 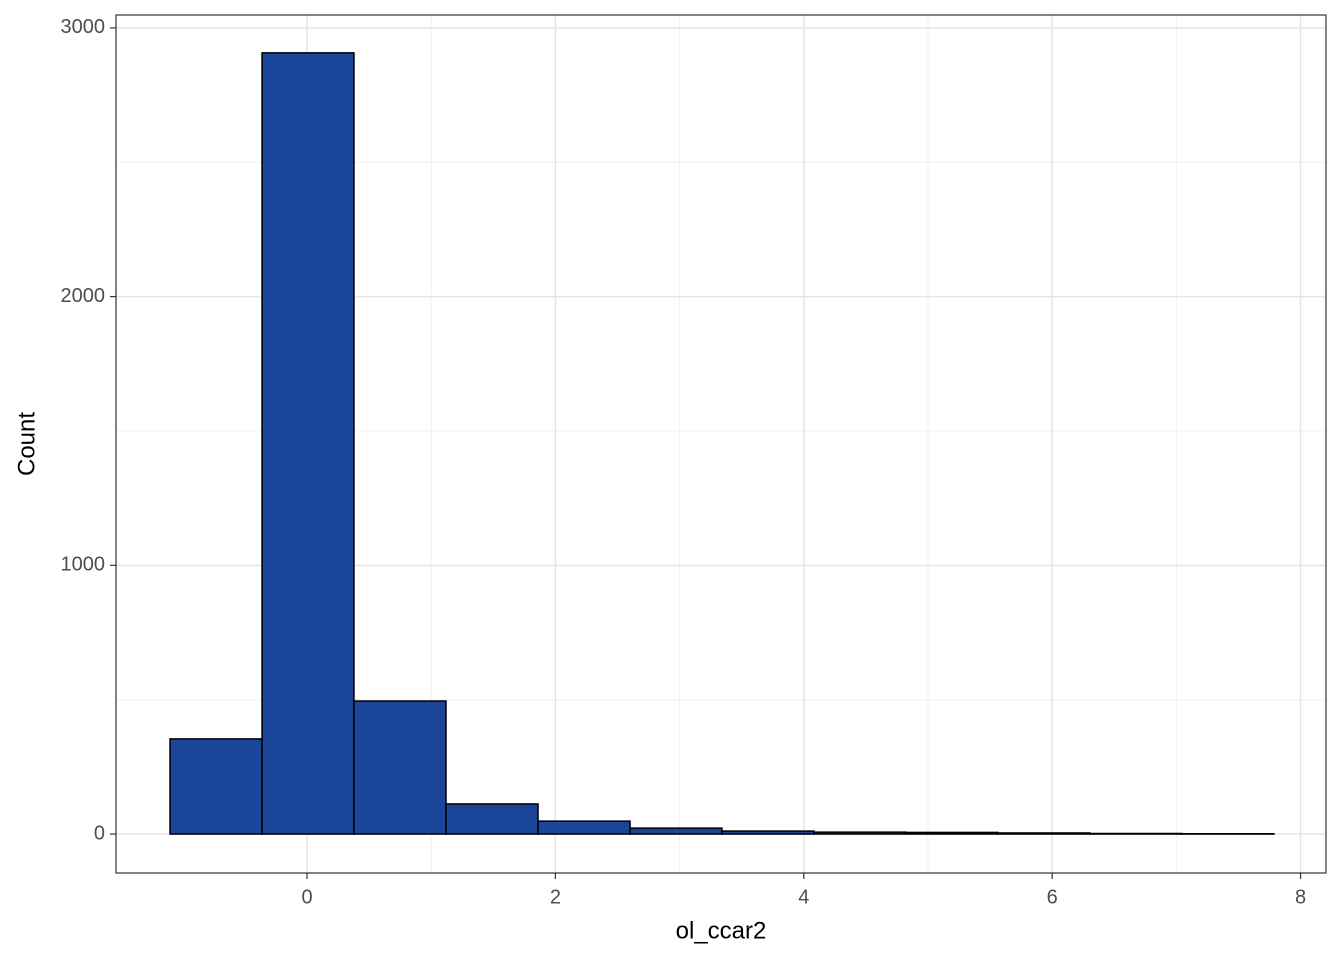 I want to click on x-tick-label: 0, so click(x=306, y=897).